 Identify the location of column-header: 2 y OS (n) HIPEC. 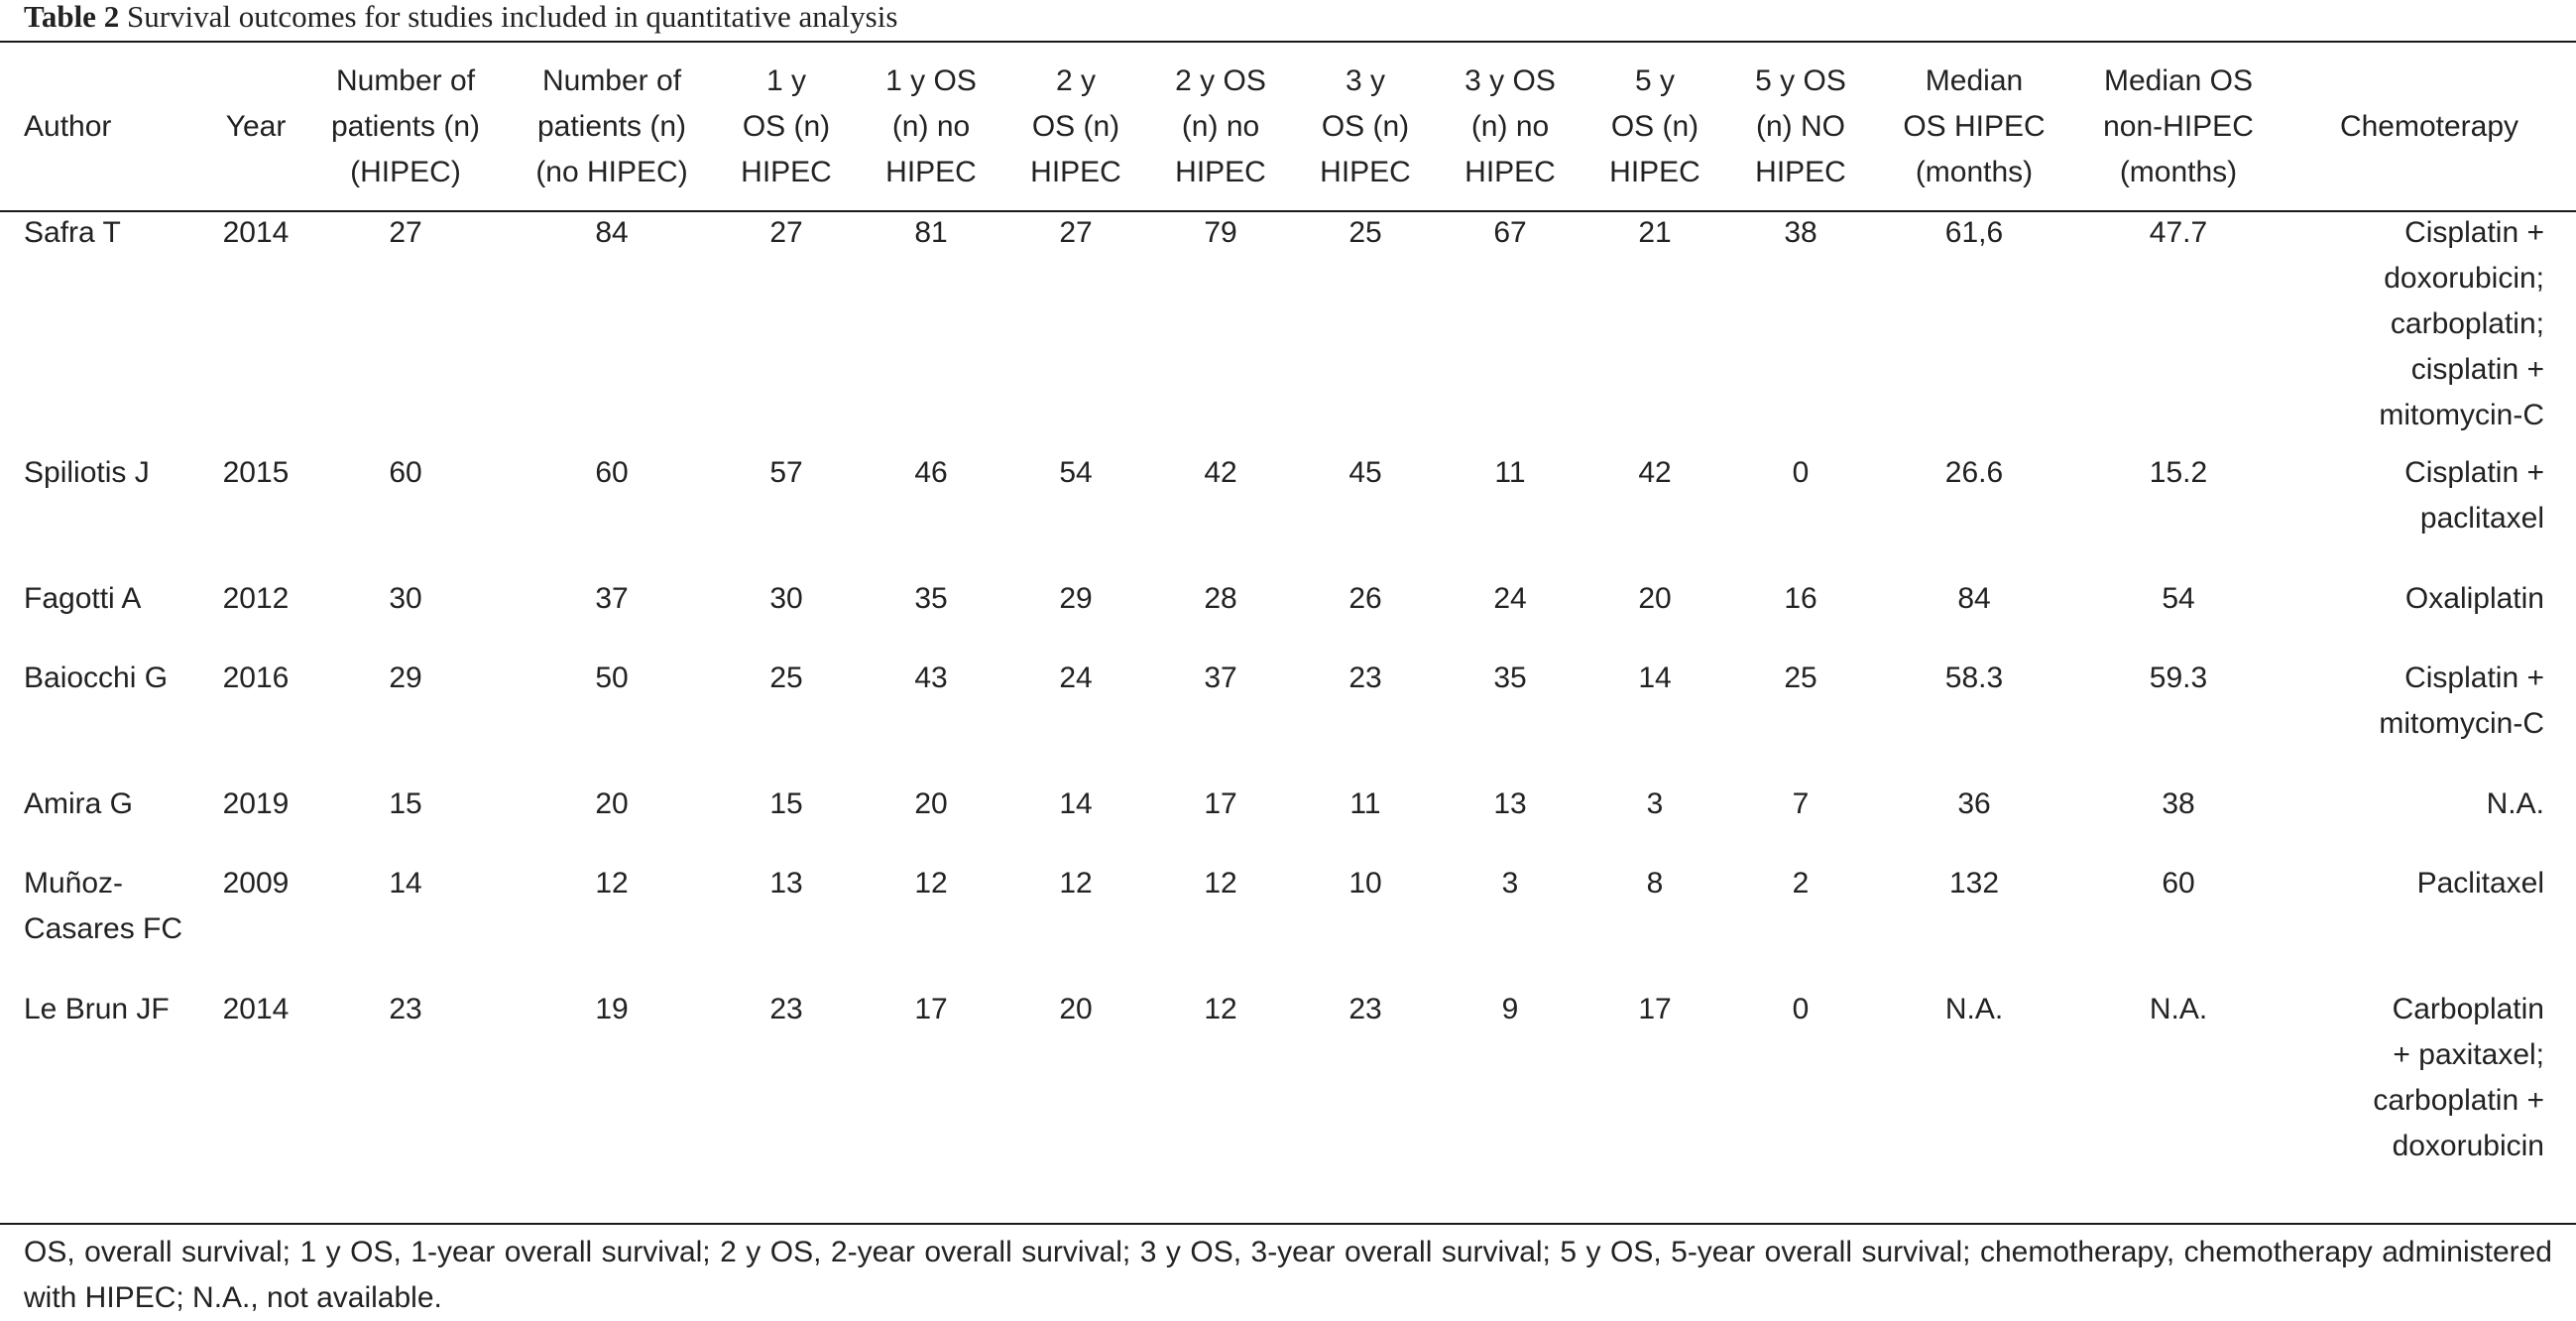
(1075, 125).